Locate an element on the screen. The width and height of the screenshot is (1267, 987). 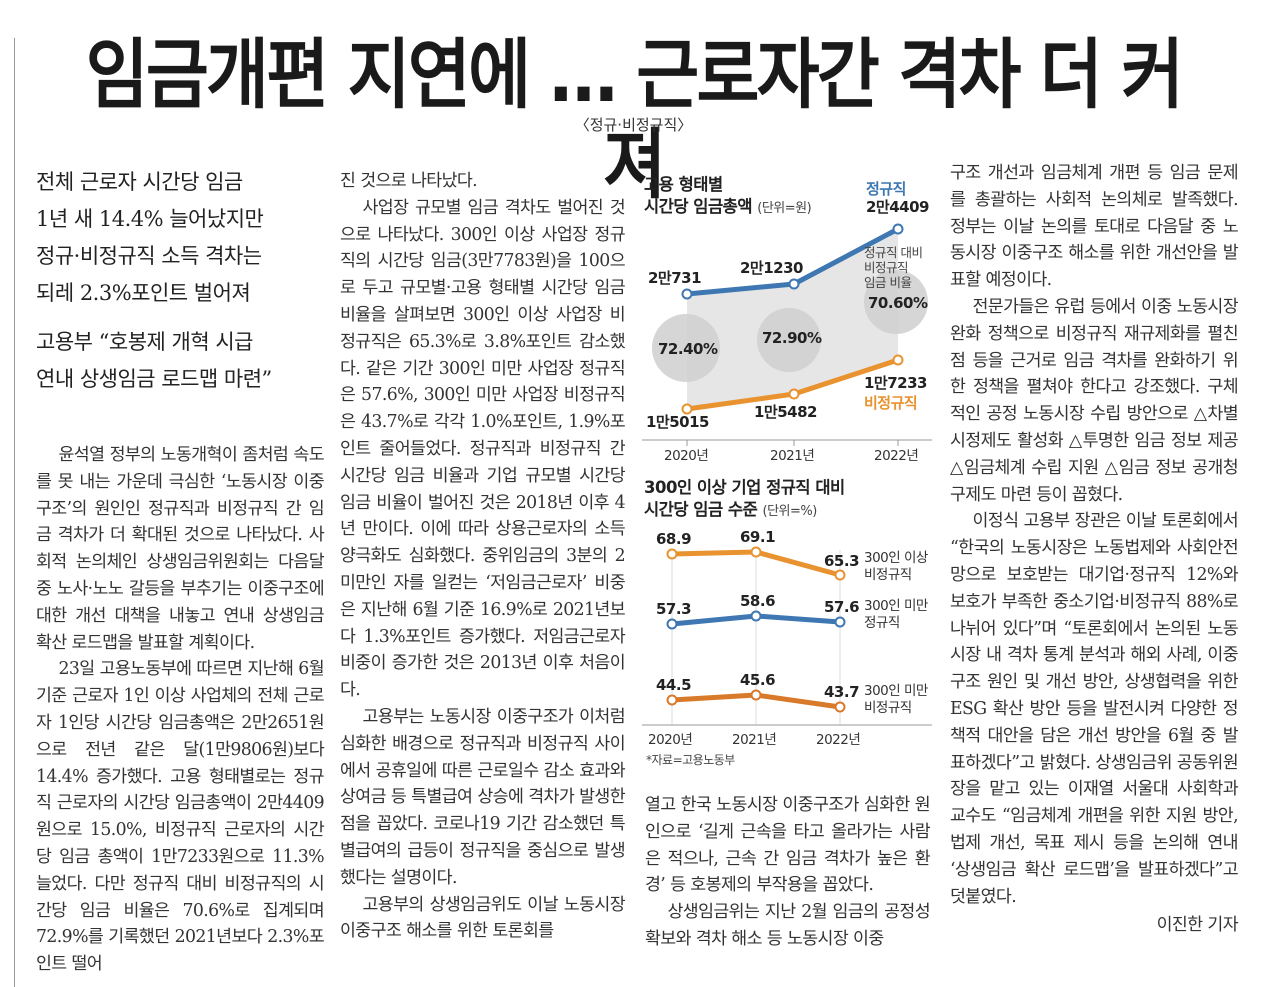
data-label: 45.6 is located at coordinates (758, 680).